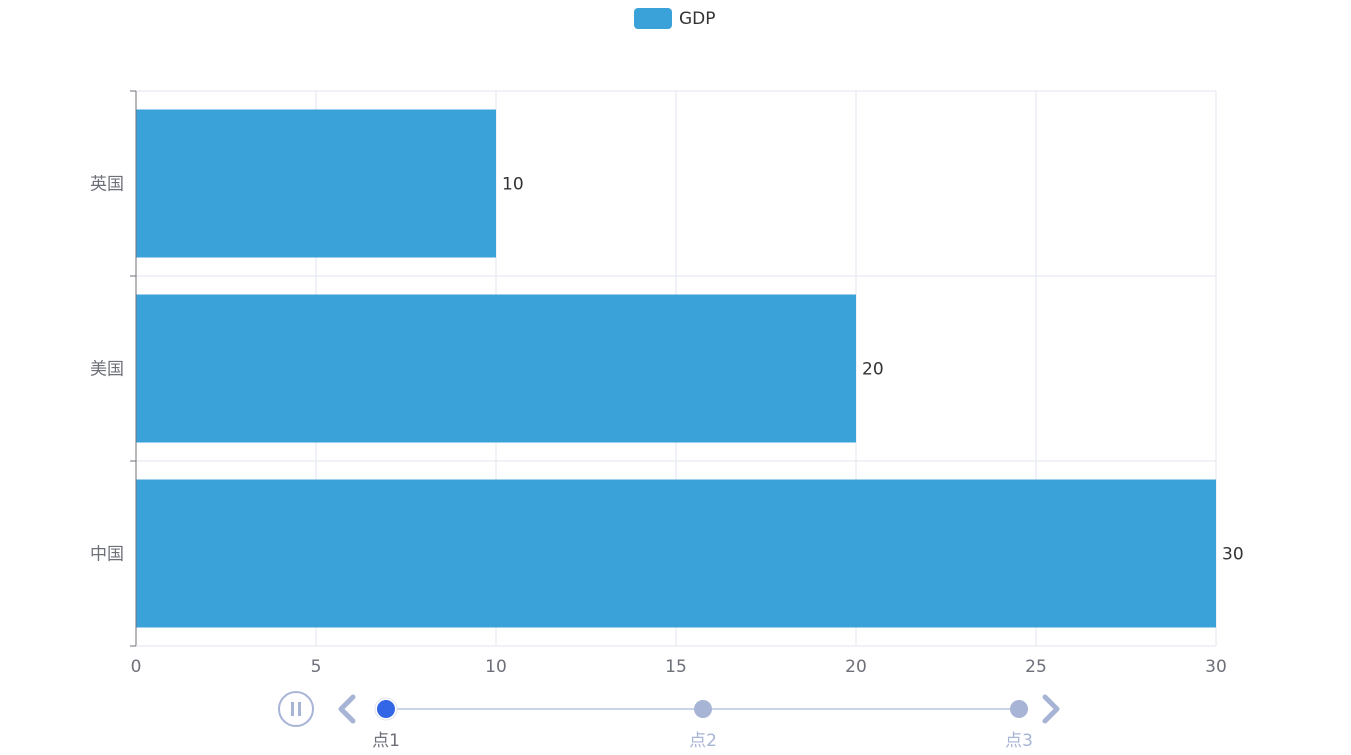  Describe the element at coordinates (299, 709) in the screenshot. I see `pause-icon-bar-right` at that location.